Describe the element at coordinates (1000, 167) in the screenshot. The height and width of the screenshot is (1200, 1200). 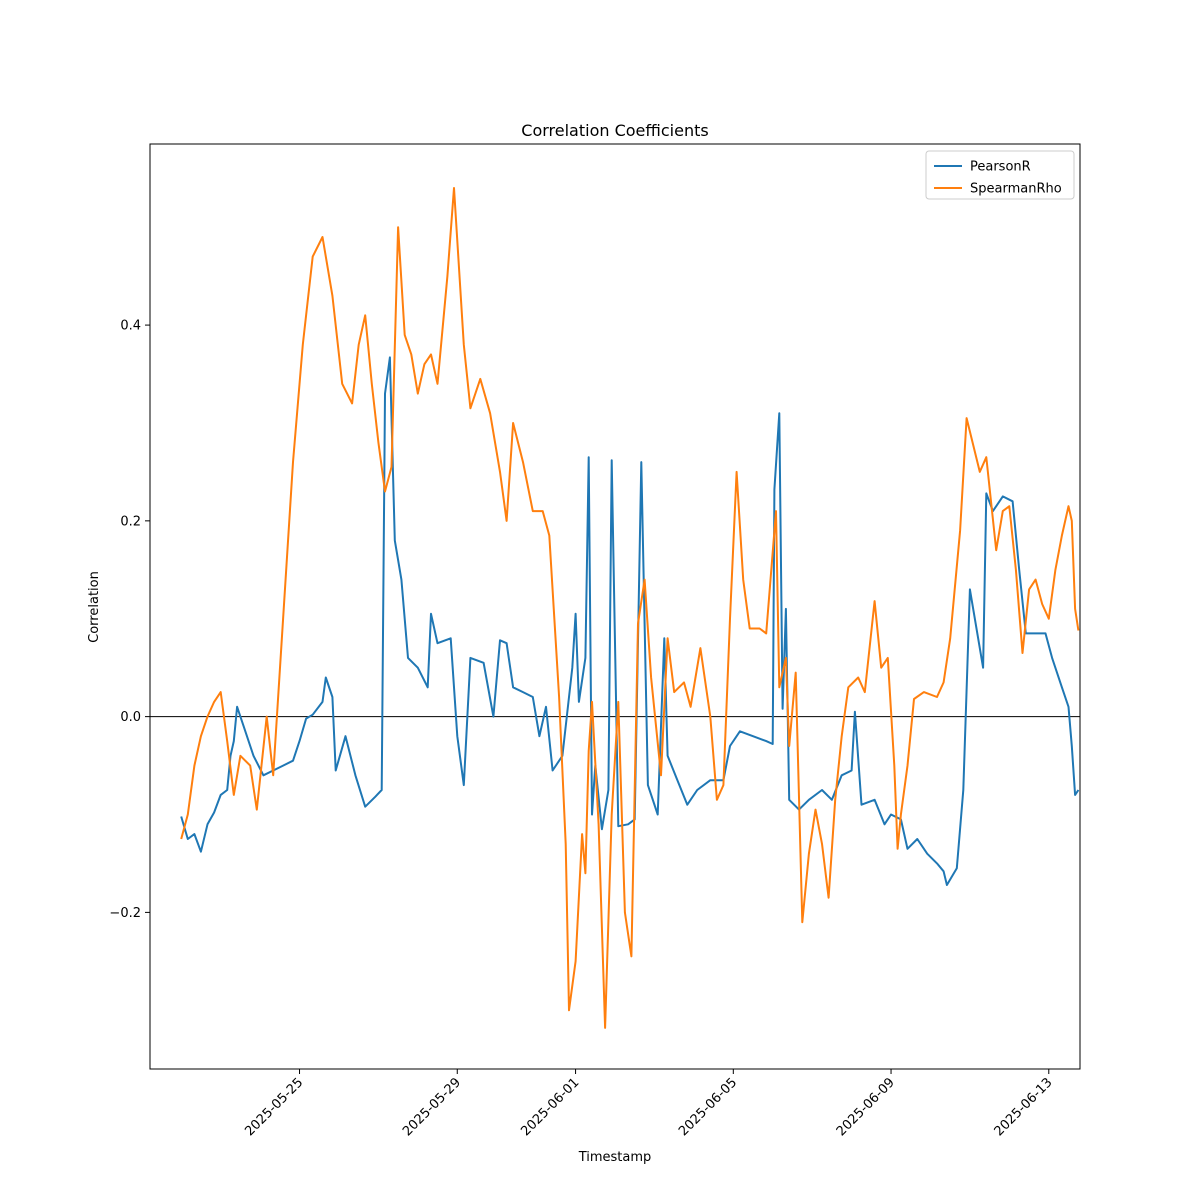
I see `legend-label-pearsonr: PearsonR` at that location.